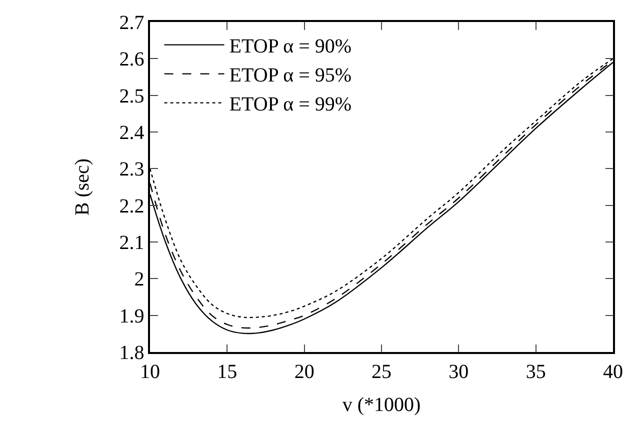 This screenshot has width=635, height=444. I want to click on y-tick-label: 2.3, so click(131, 169).